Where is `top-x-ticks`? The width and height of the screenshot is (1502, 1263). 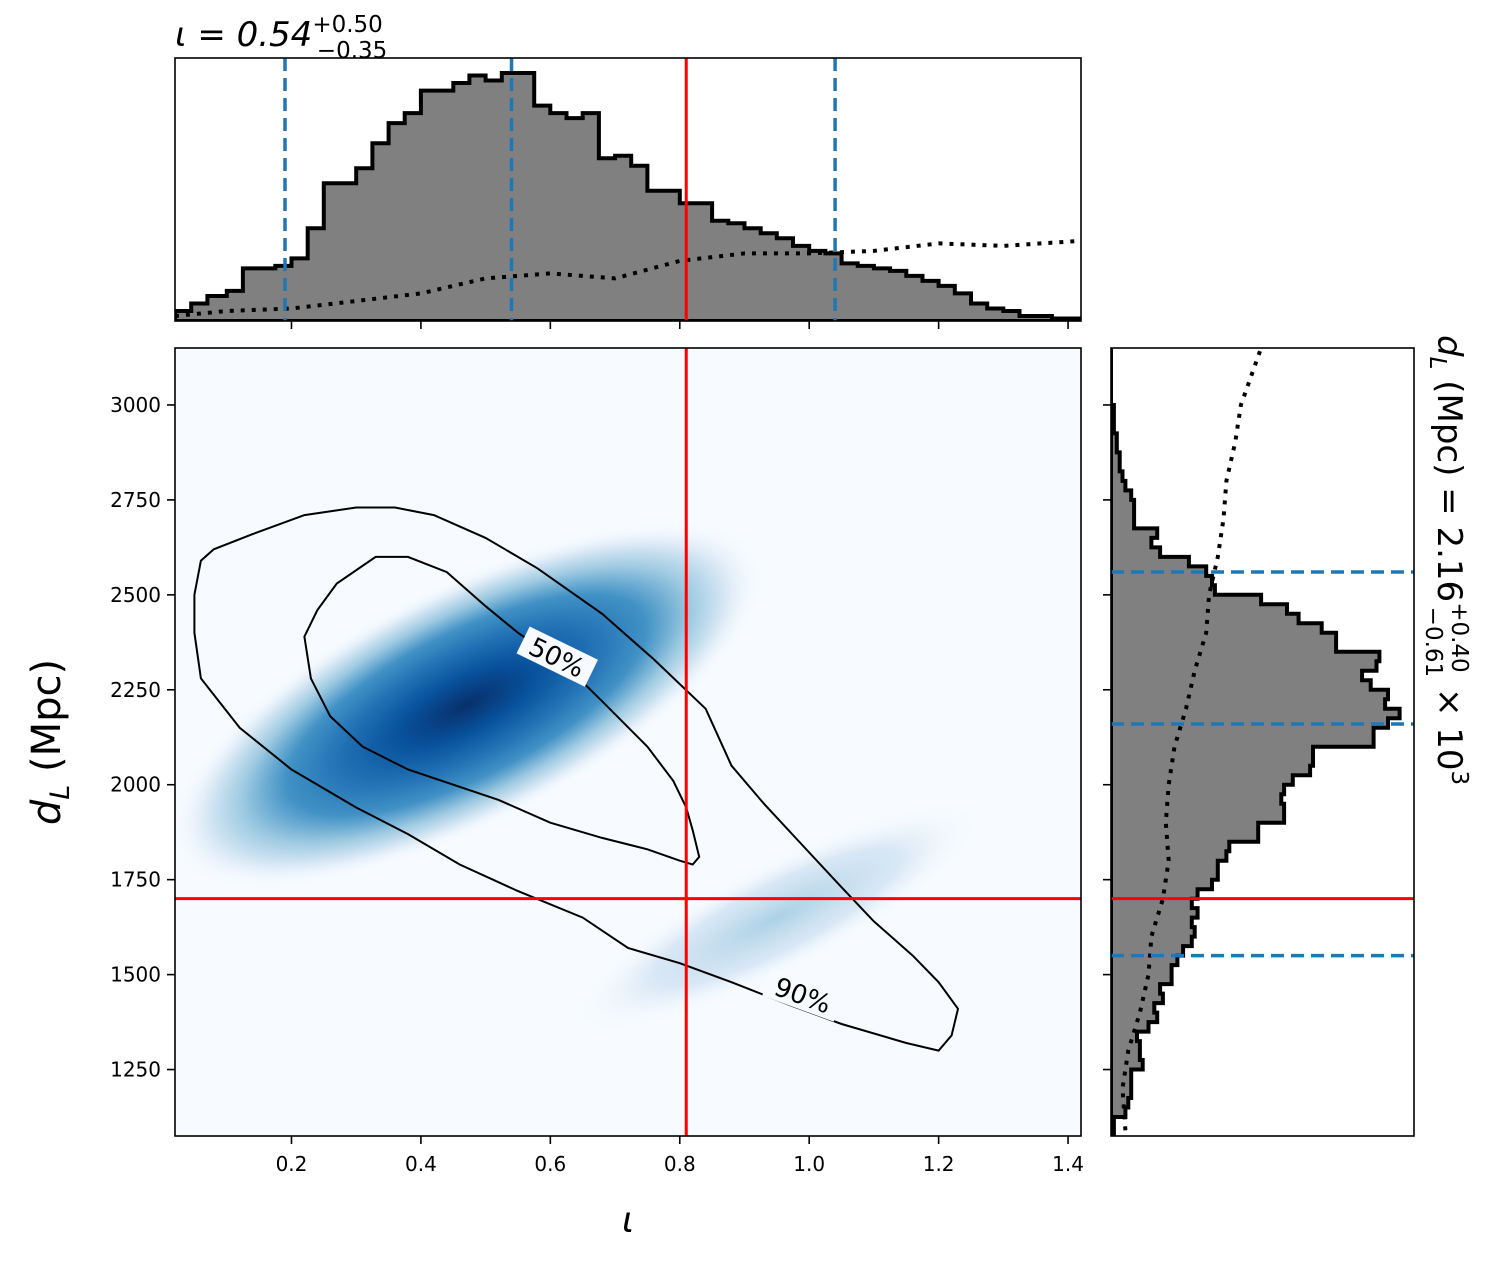
top-x-ticks is located at coordinates (679, 325).